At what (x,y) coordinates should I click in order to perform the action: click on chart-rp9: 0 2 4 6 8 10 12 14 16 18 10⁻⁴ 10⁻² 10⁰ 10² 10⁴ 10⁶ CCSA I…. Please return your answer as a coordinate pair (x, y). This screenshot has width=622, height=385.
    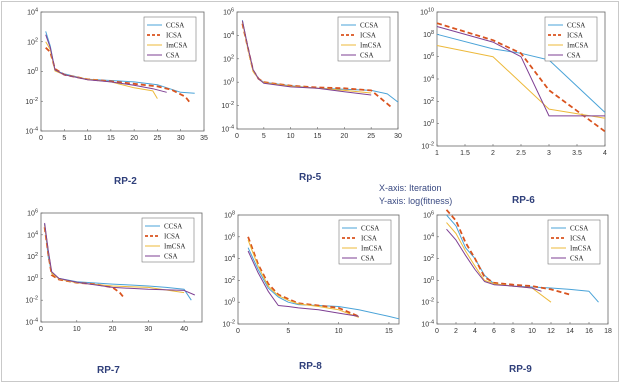
    Looking at the image, I should click on (516, 272).